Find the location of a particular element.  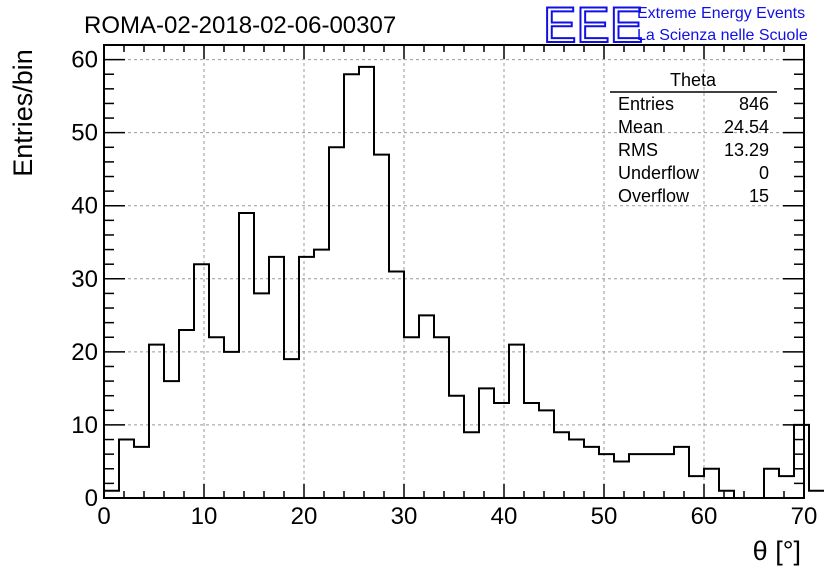

x-tick-label: 40 is located at coordinates (504, 516).